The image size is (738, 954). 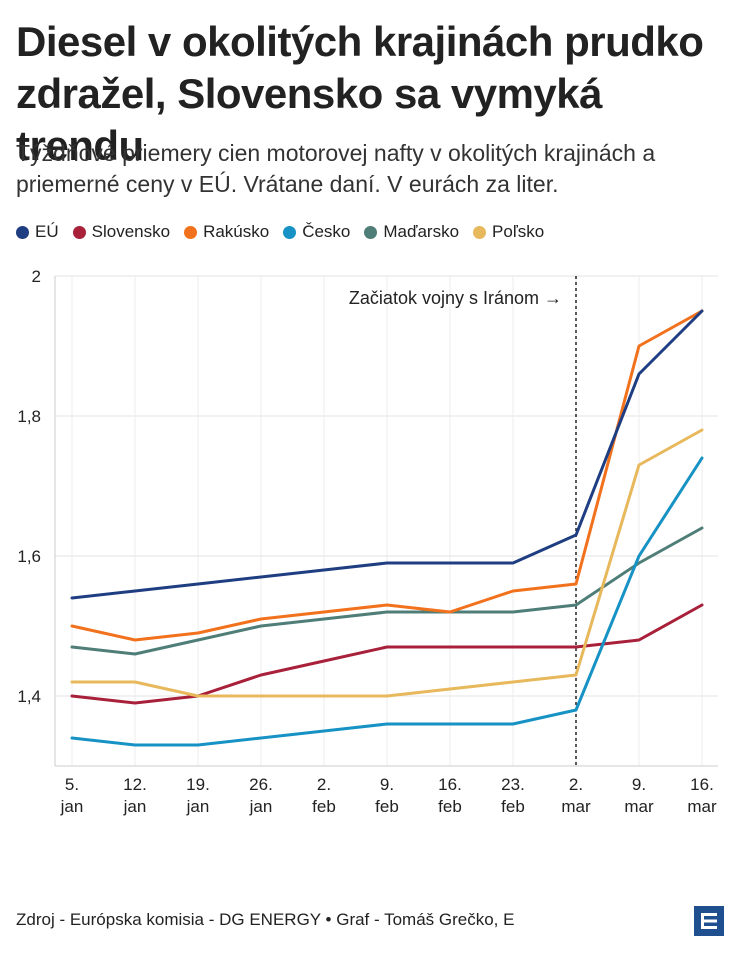 What do you see at coordinates (72, 784) in the screenshot?
I see `x-tick-label-line: 5.` at bounding box center [72, 784].